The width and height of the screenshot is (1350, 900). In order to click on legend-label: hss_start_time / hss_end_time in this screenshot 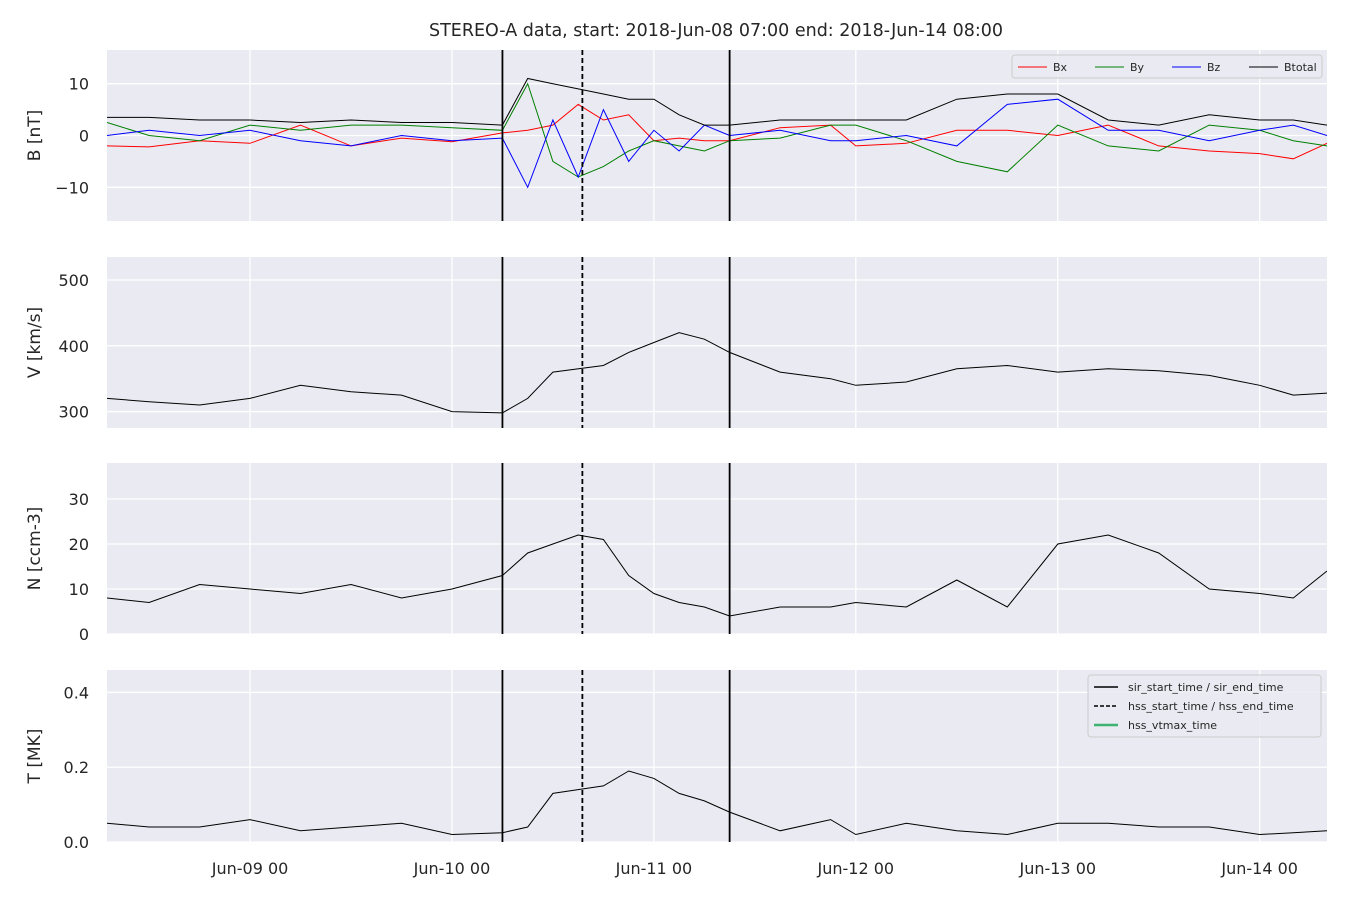, I will do `click(1211, 706)`.